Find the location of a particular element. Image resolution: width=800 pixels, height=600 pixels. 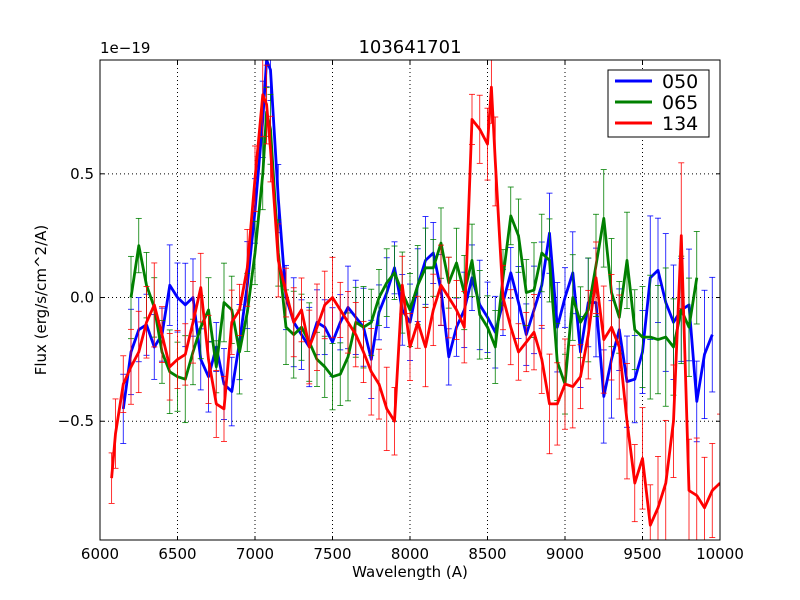

legend-label-050: 050 is located at coordinates (680, 82).